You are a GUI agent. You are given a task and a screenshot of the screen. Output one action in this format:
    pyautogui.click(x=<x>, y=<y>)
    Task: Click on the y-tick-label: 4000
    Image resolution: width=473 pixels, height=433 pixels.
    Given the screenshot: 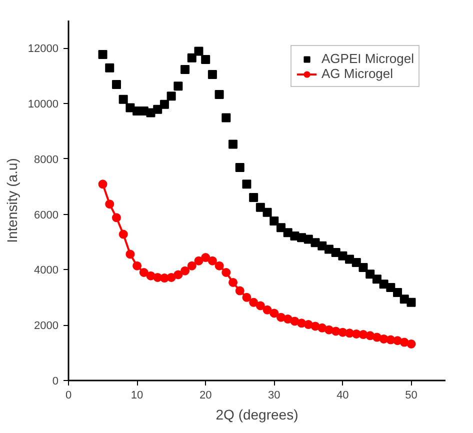 What is the action you would take?
    pyautogui.click(x=46, y=270)
    